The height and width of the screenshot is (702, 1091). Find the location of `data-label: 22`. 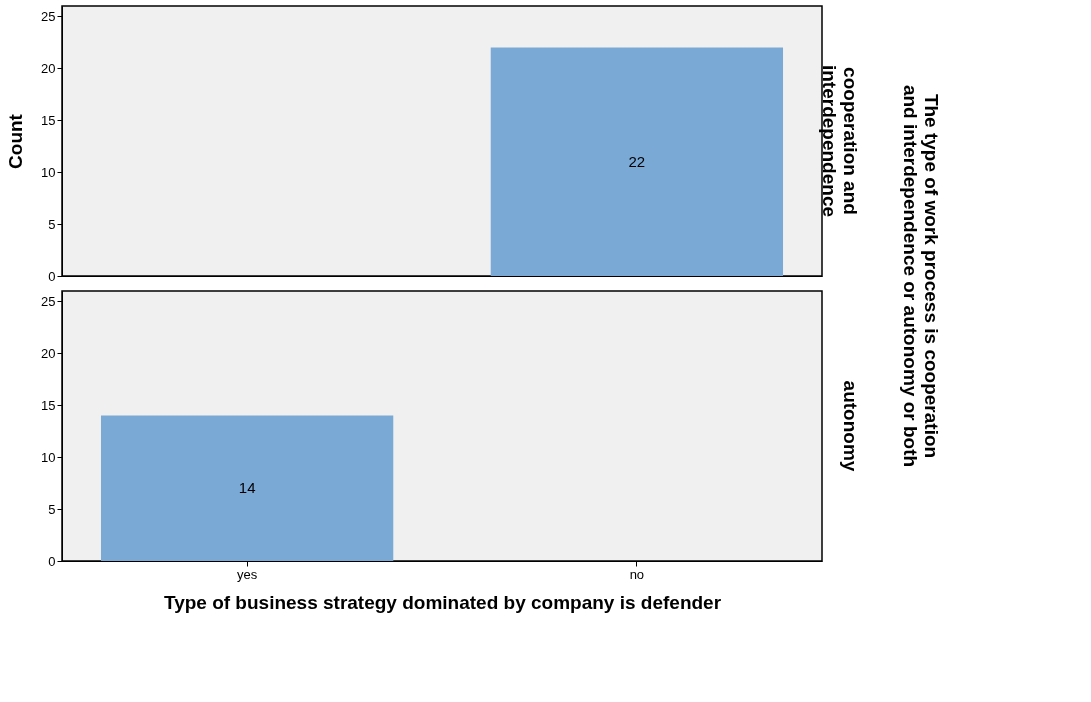

data-label: 22 is located at coordinates (637, 161).